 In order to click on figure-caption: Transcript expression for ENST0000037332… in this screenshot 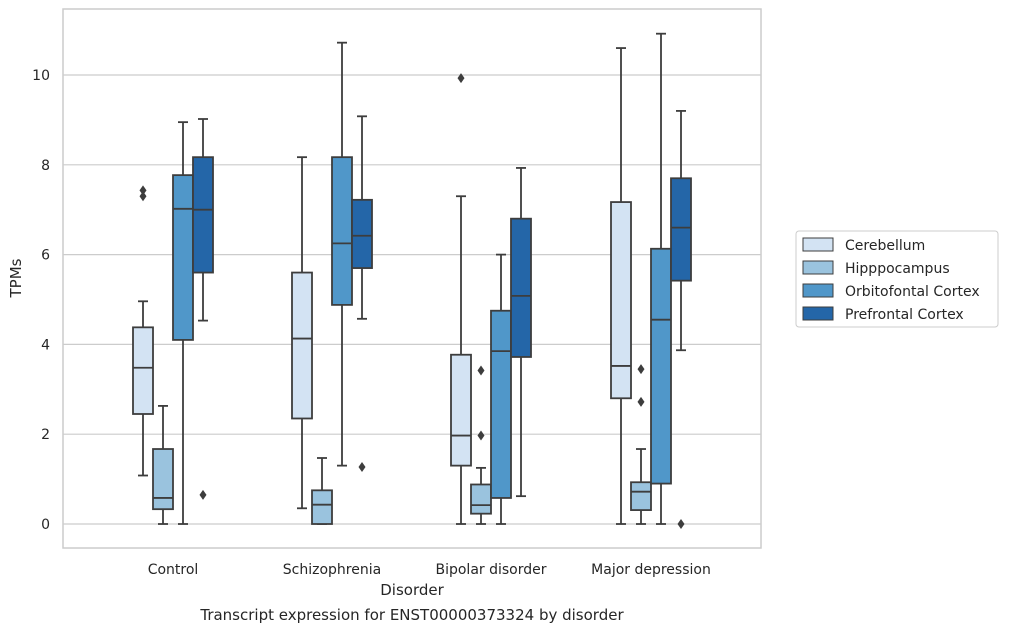, I will do `click(412, 615)`.